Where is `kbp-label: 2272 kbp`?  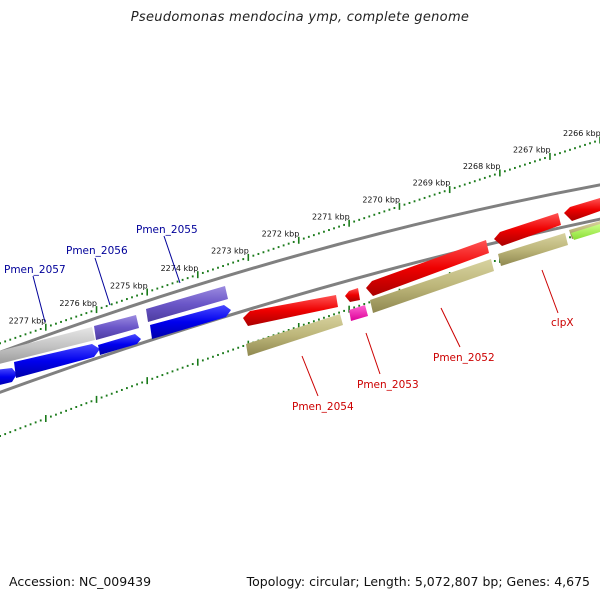
kbp-label: 2272 kbp is located at coordinates (281, 233).